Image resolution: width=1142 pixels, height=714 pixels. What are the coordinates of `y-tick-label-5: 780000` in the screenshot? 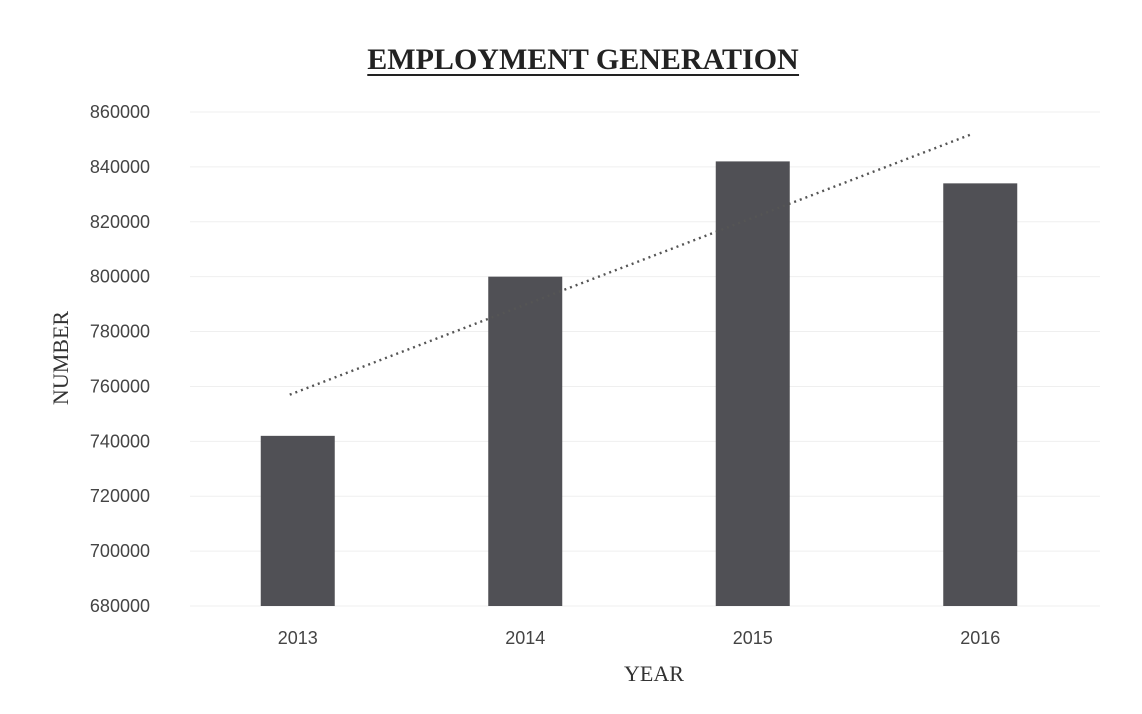 It's located at (120, 332).